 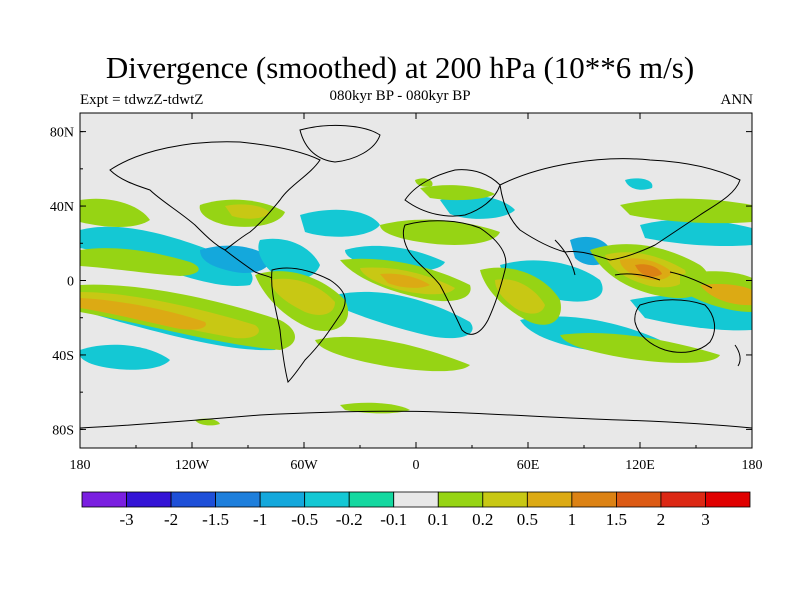 What do you see at coordinates (62, 207) in the screenshot?
I see `lat-tick-label: 40N` at bounding box center [62, 207].